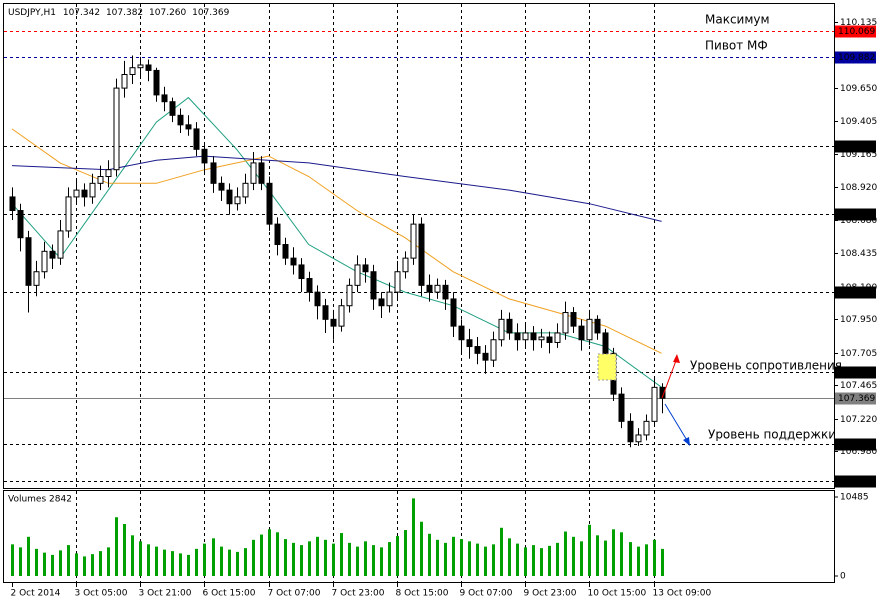 The width and height of the screenshot is (877, 603). I want to click on y-tick-label: 109.650, so click(858, 89).